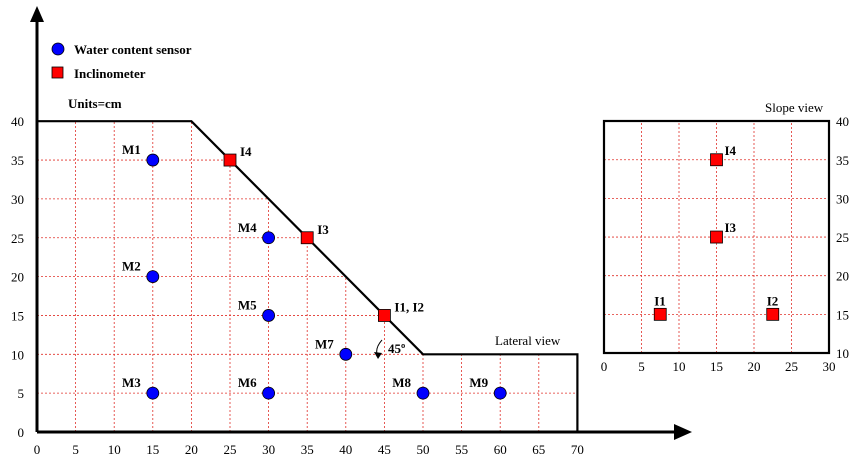 This screenshot has height=459, width=856. What do you see at coordinates (346, 354) in the screenshot?
I see `water-sensor-m7` at bounding box center [346, 354].